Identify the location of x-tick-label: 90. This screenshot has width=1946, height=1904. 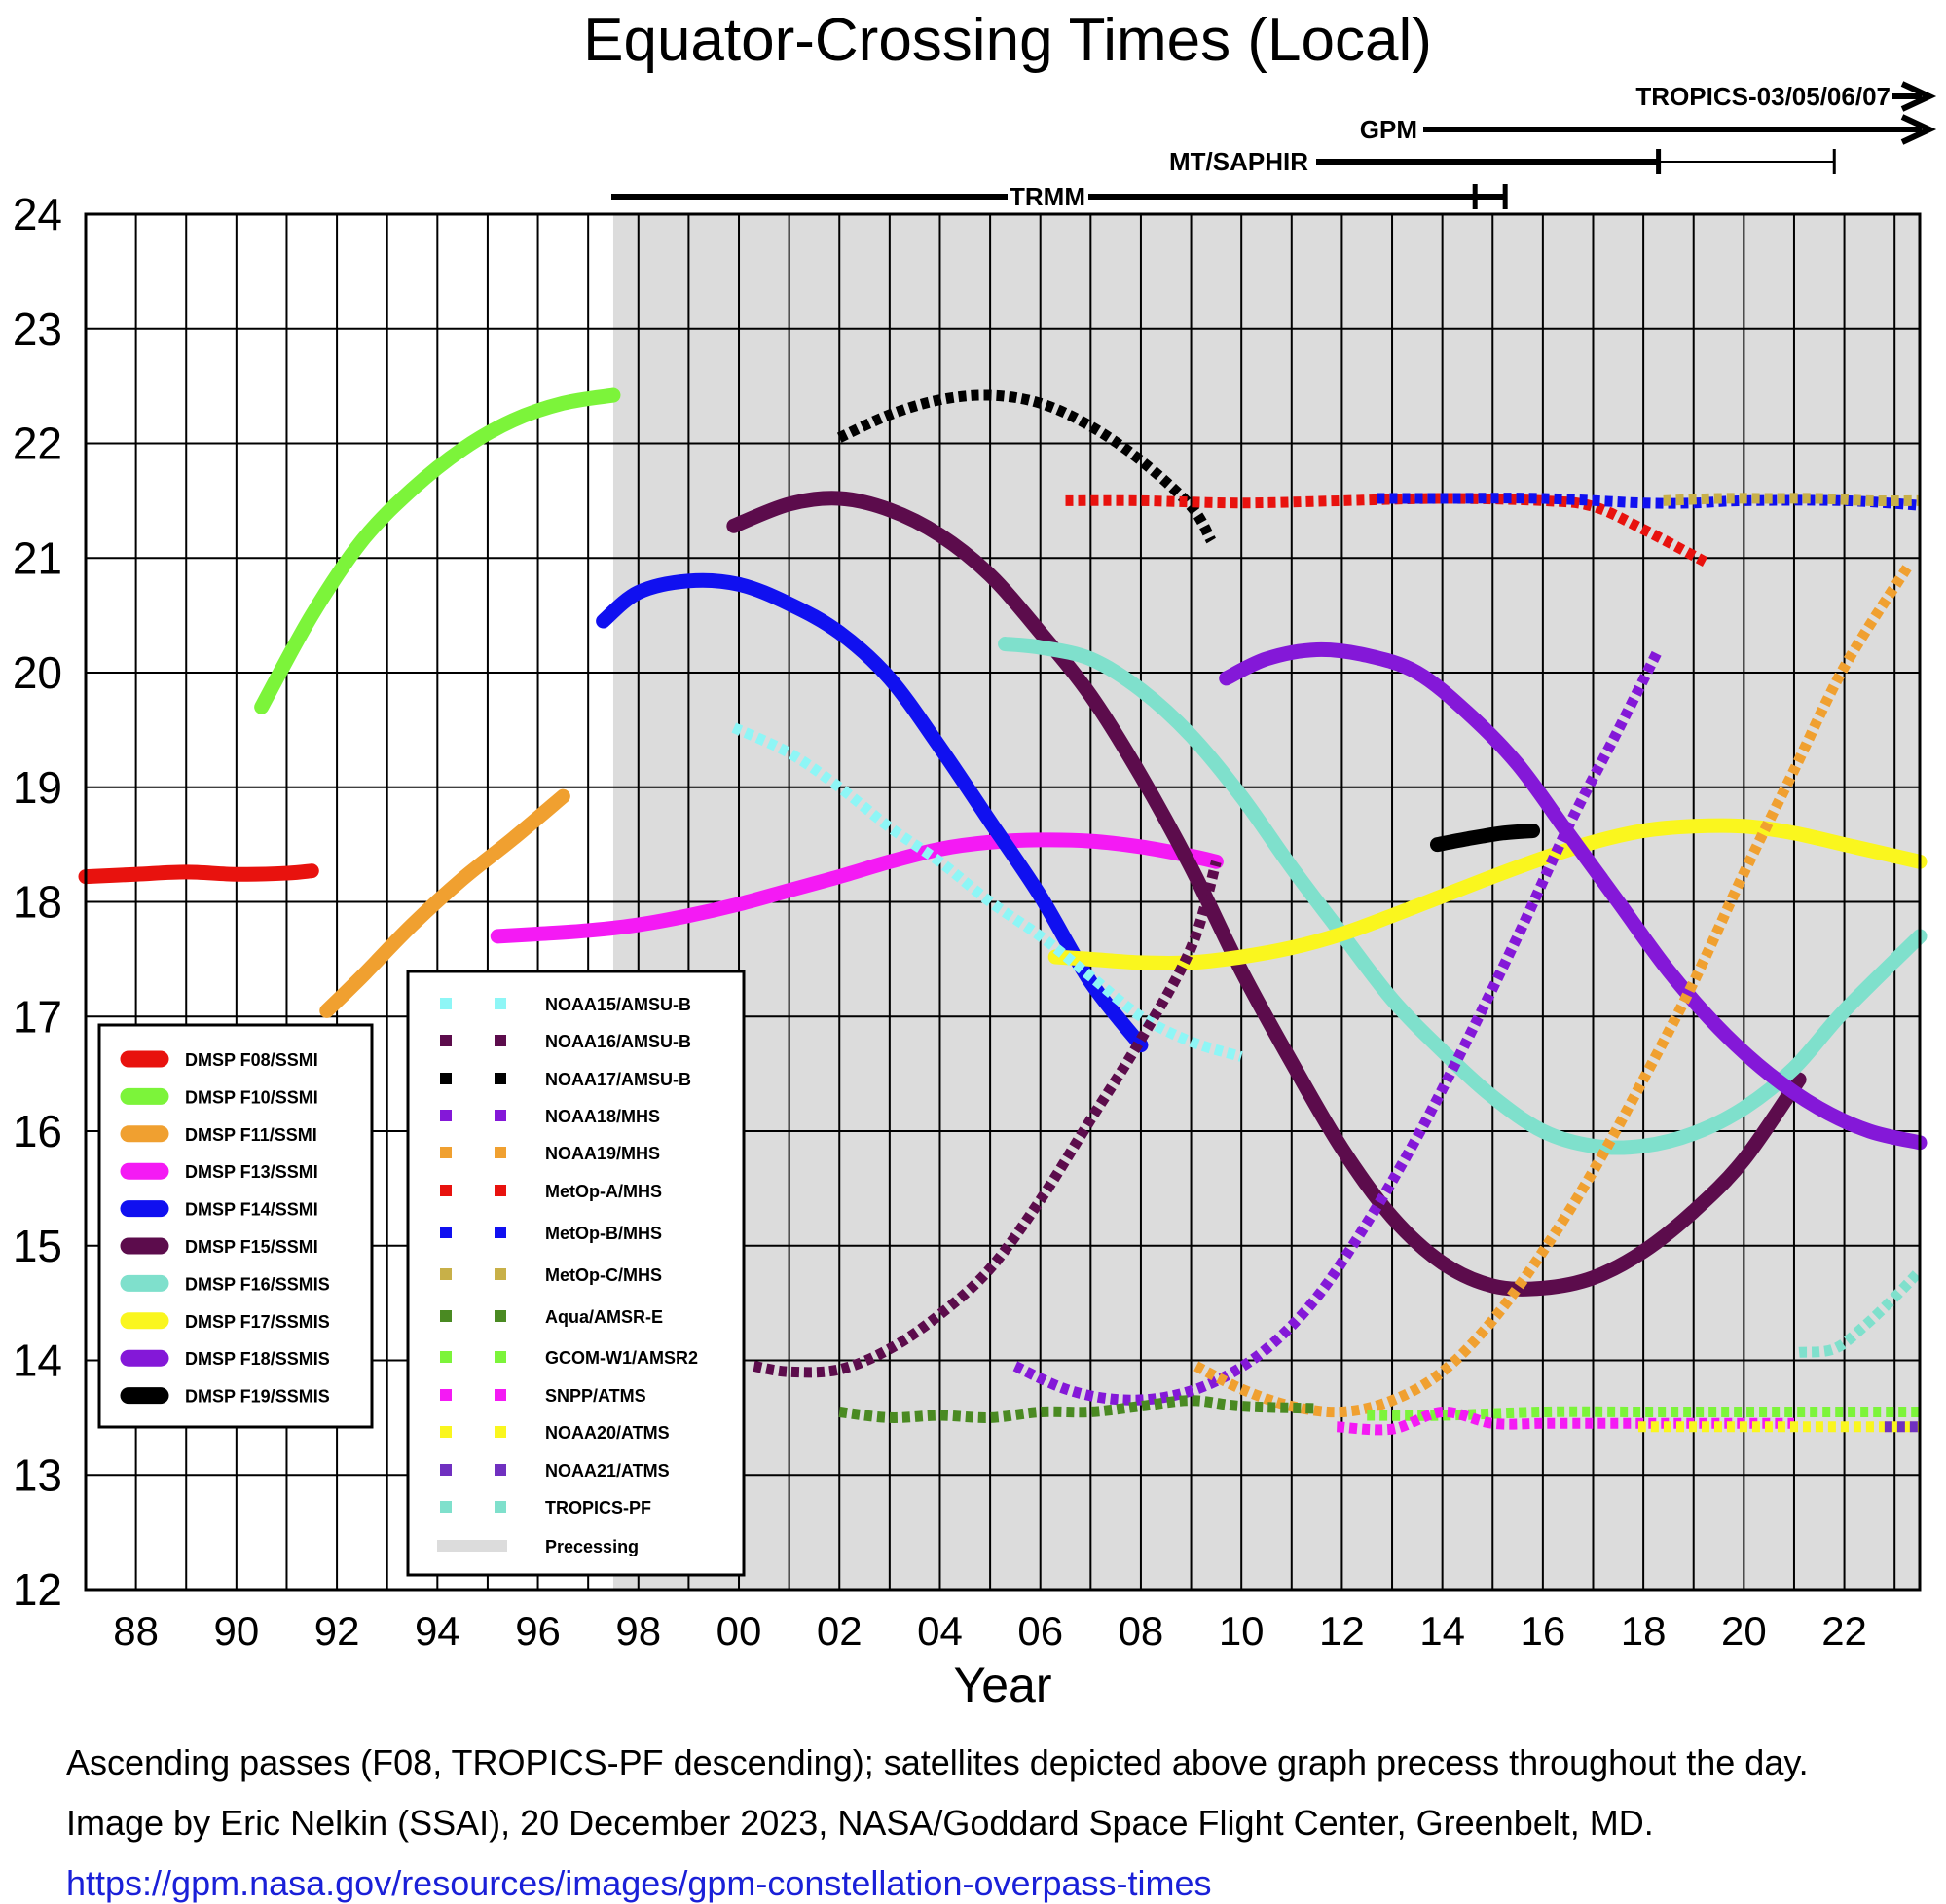
(236, 1631).